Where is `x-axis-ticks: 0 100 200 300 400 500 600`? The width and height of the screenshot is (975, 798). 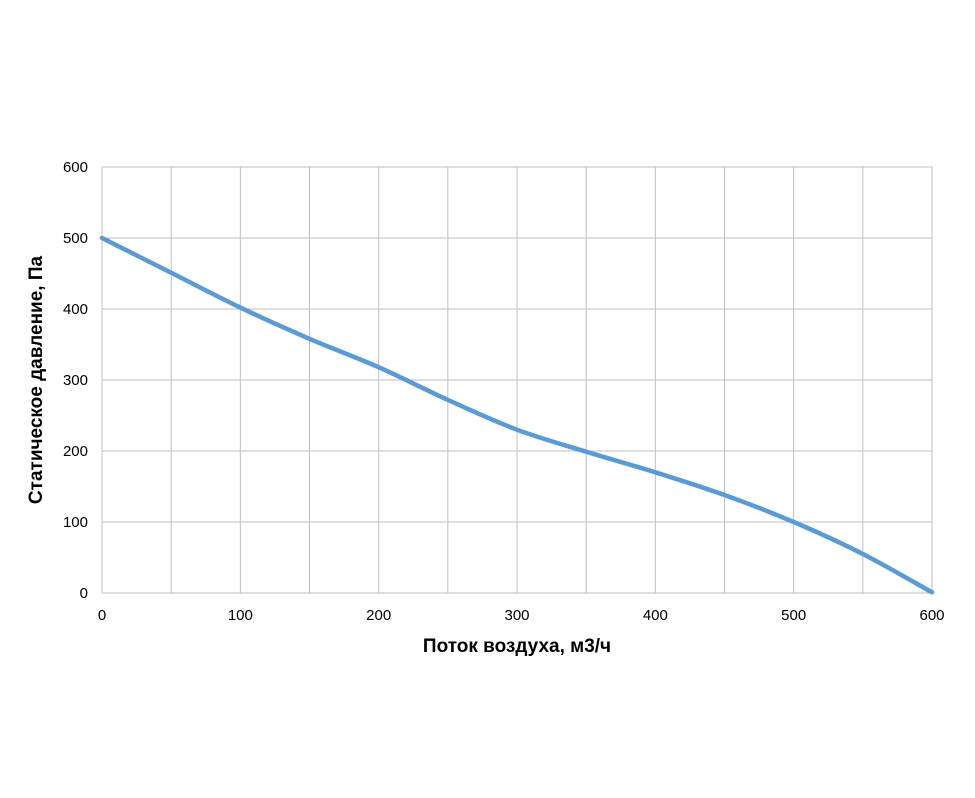 x-axis-ticks: 0 100 200 300 400 500 600 is located at coordinates (521, 615).